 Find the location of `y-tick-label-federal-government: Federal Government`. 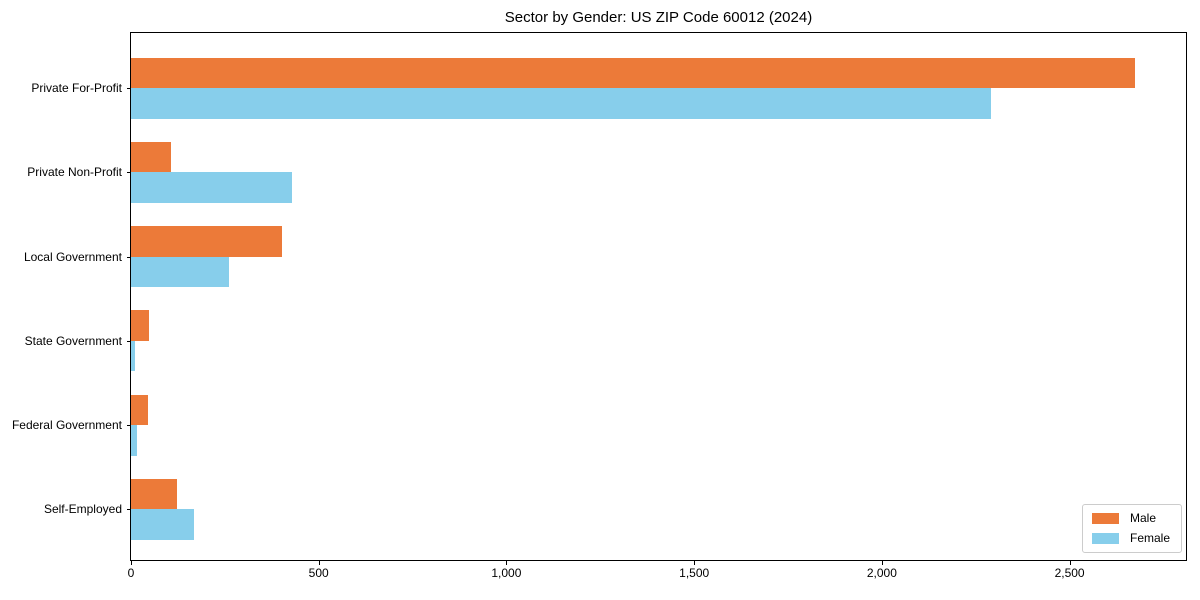

y-tick-label-federal-government: Federal Government is located at coordinates (66, 425).